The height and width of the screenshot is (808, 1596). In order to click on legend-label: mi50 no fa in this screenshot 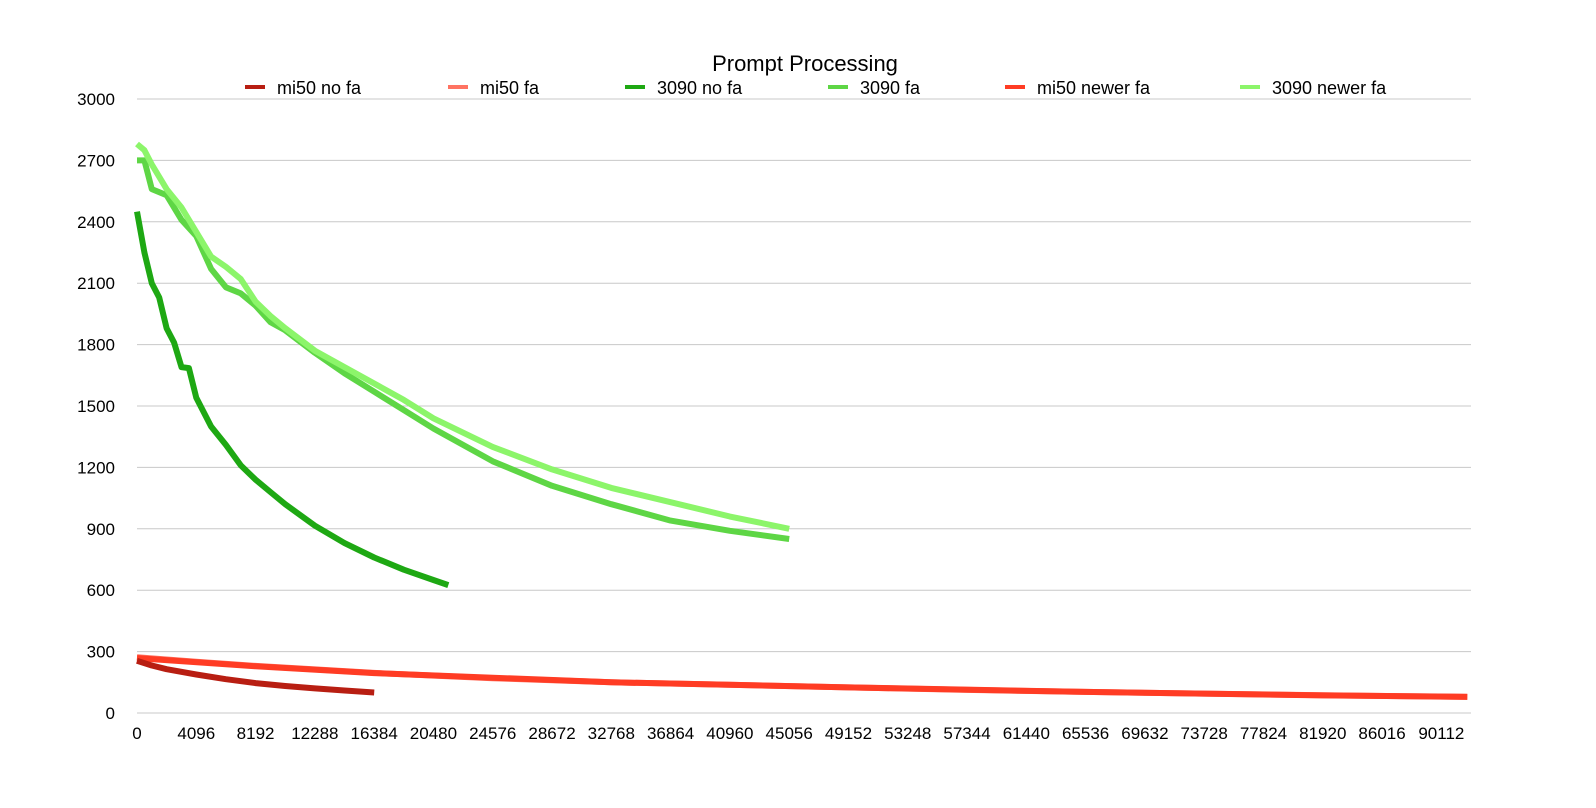, I will do `click(319, 88)`.